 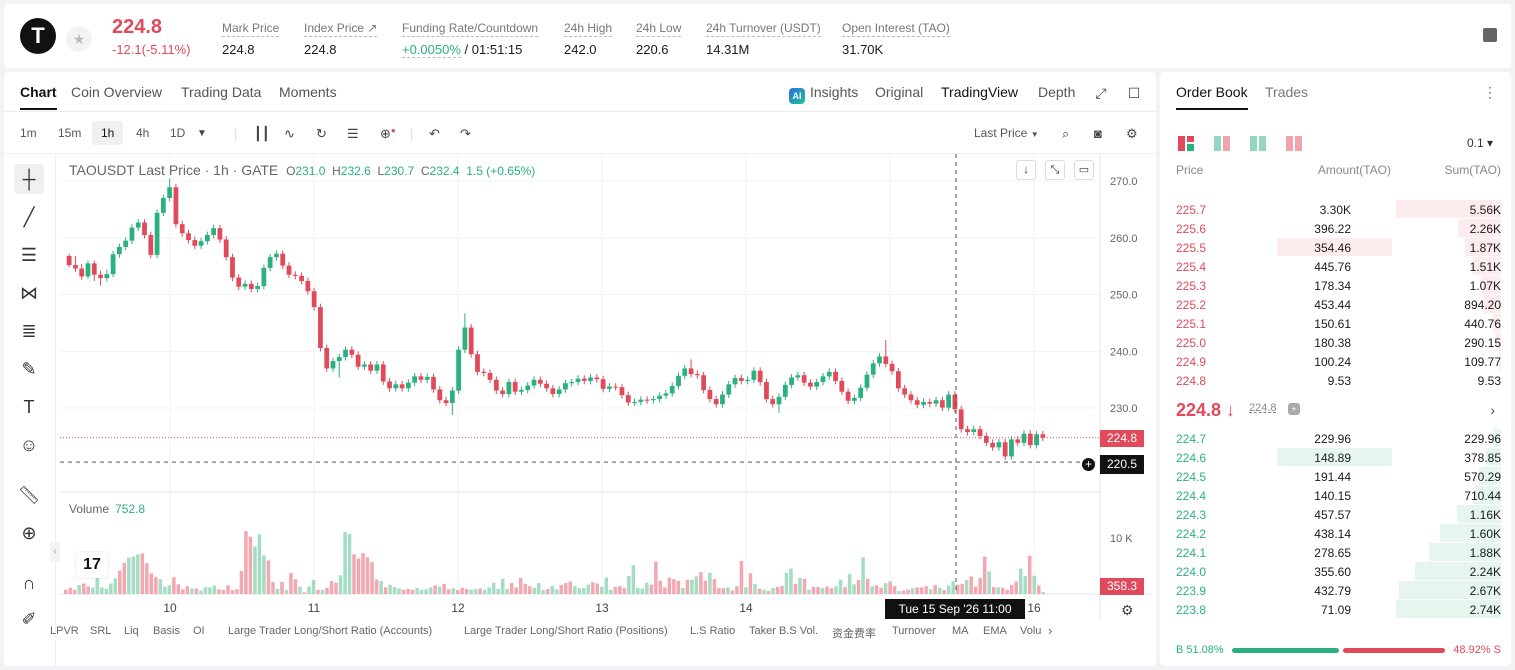 I want to click on emoji-icon: ☺, so click(x=29, y=444).